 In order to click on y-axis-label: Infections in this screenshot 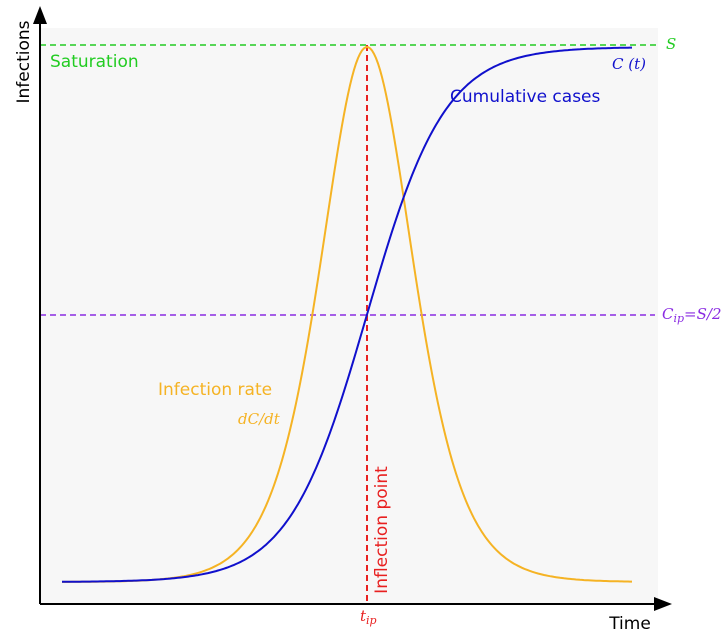, I will do `click(24, 61)`.